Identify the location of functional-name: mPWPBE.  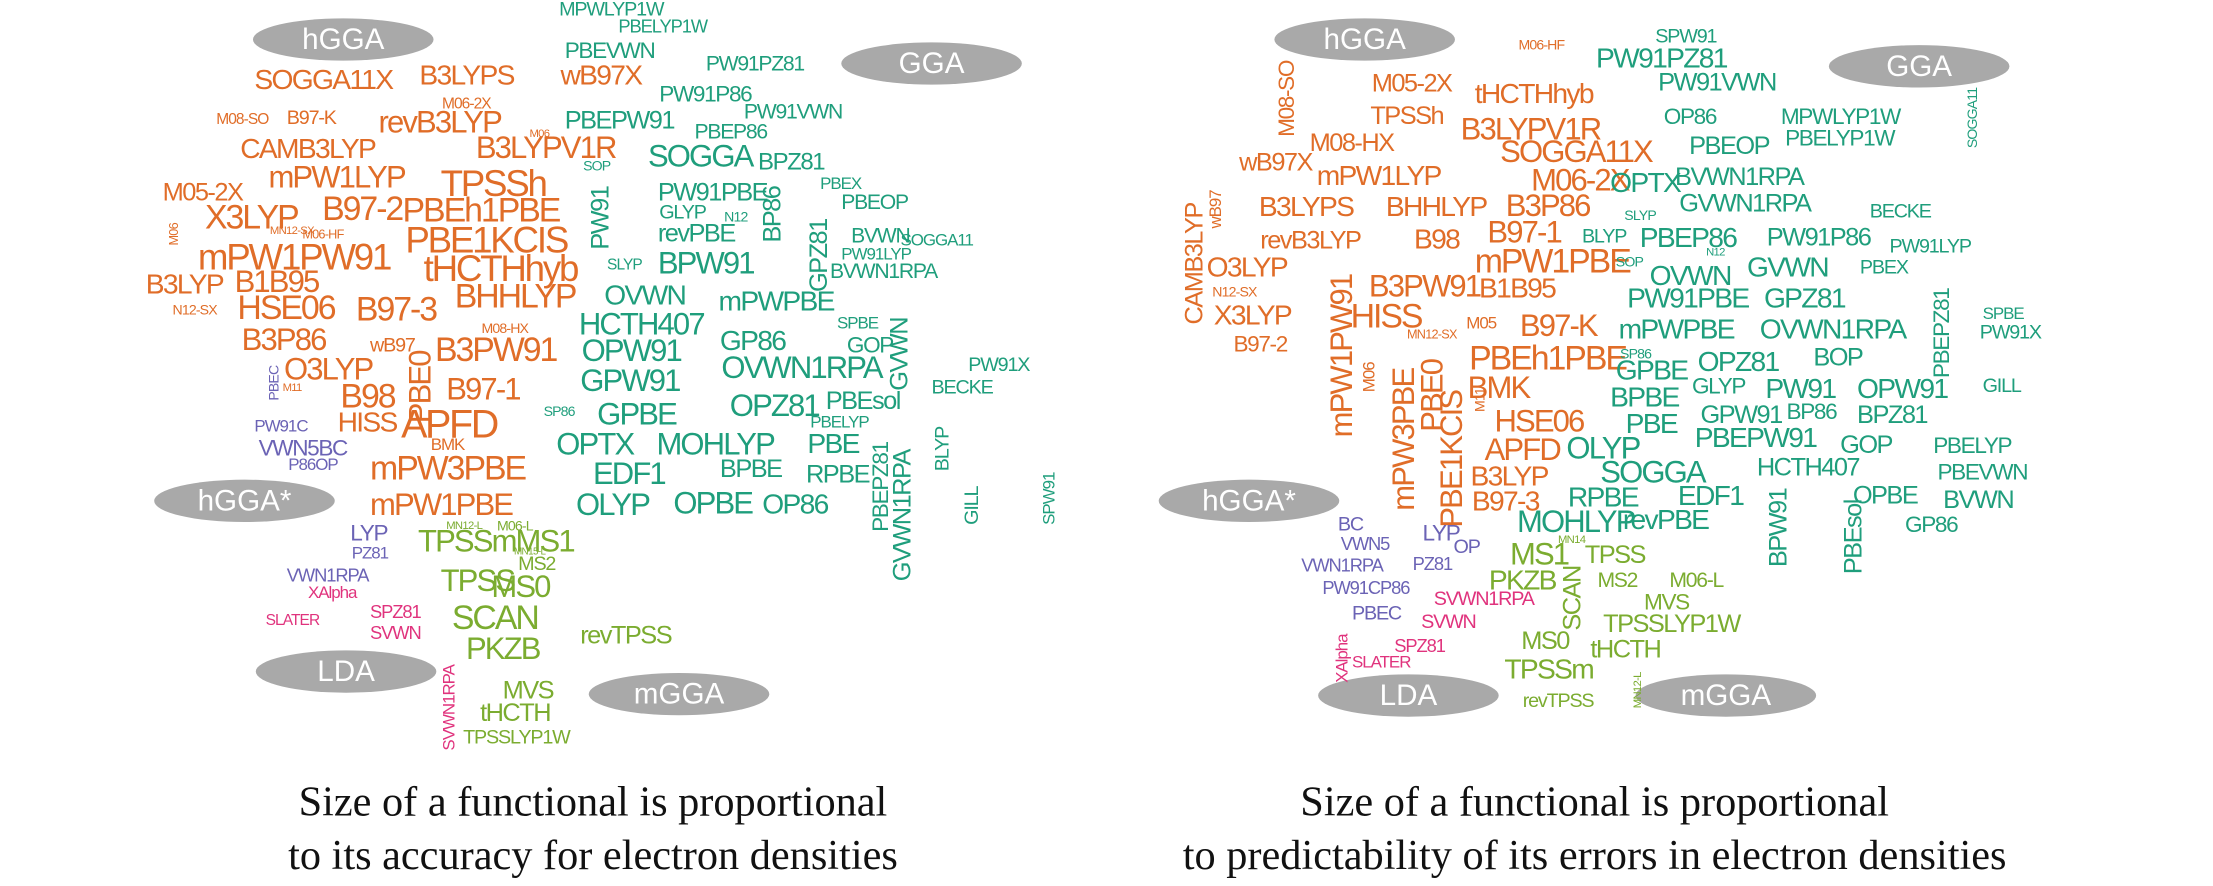
(1677, 329).